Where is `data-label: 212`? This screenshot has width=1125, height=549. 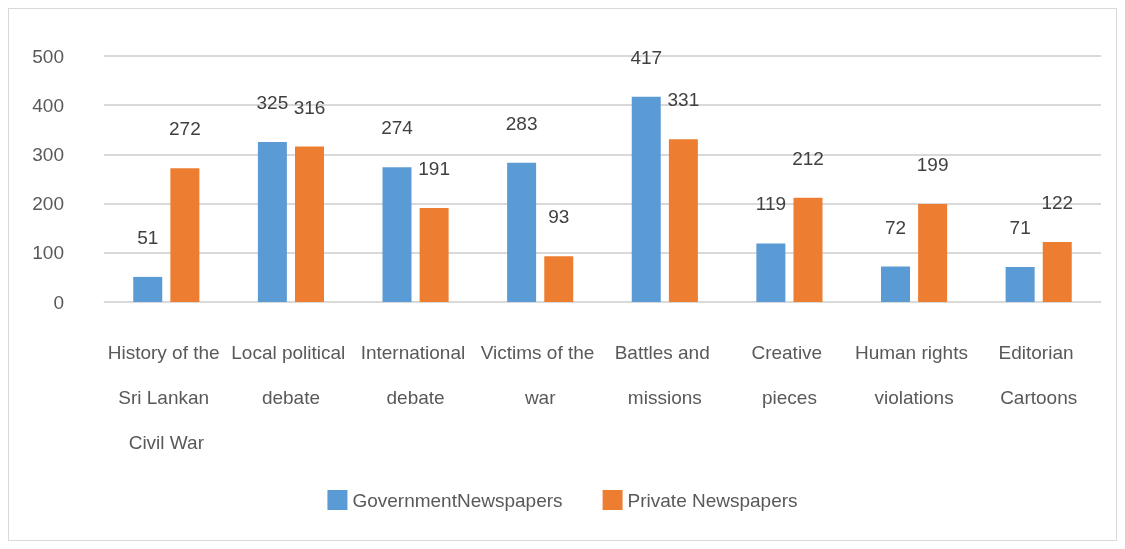
data-label: 212 is located at coordinates (808, 158).